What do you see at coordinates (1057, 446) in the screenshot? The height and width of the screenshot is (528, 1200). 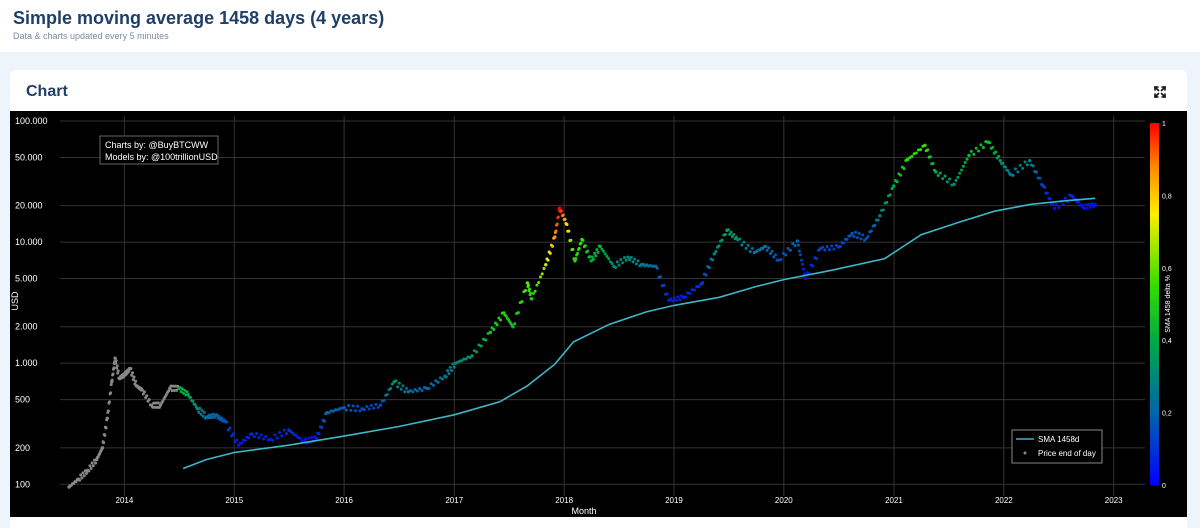 I see `legend: SMA 1458d Price end of day` at bounding box center [1057, 446].